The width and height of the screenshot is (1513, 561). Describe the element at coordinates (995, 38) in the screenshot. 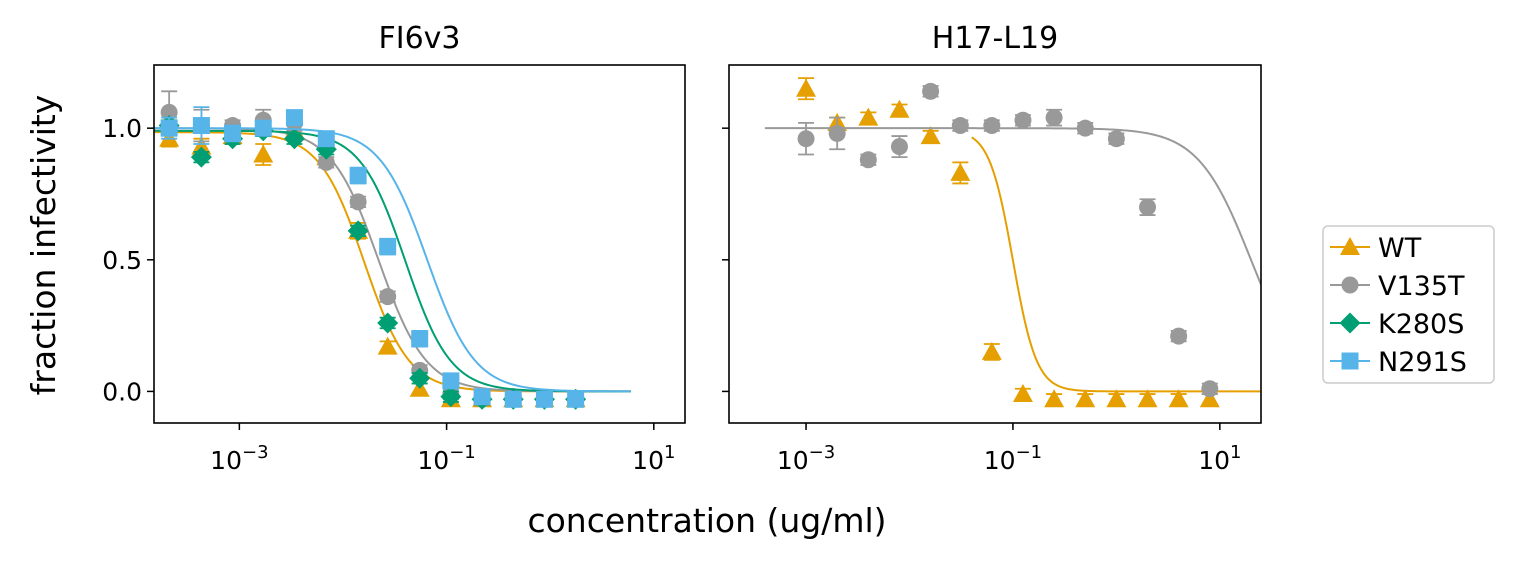

I see `panel-title: H17-L19` at that location.